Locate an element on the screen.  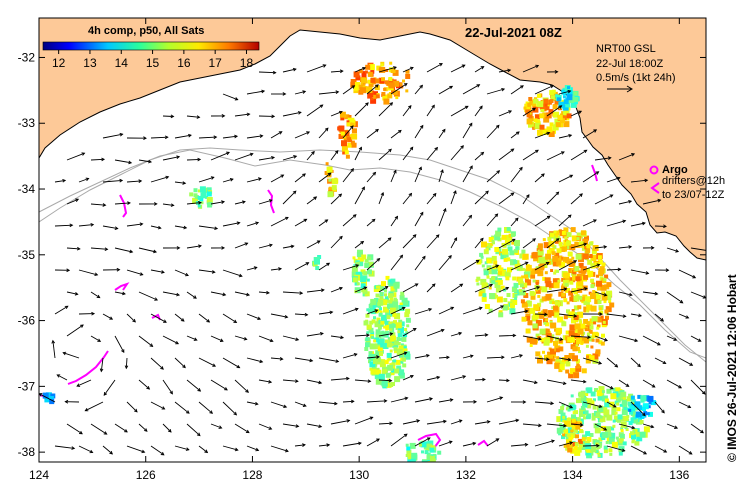
drifters-label-2: to 23/07-12Z is located at coordinates (693, 195).